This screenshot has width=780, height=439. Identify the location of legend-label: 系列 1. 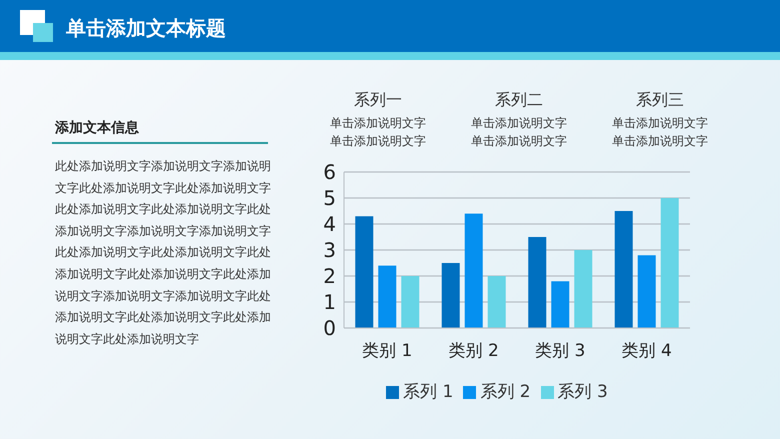
(428, 392).